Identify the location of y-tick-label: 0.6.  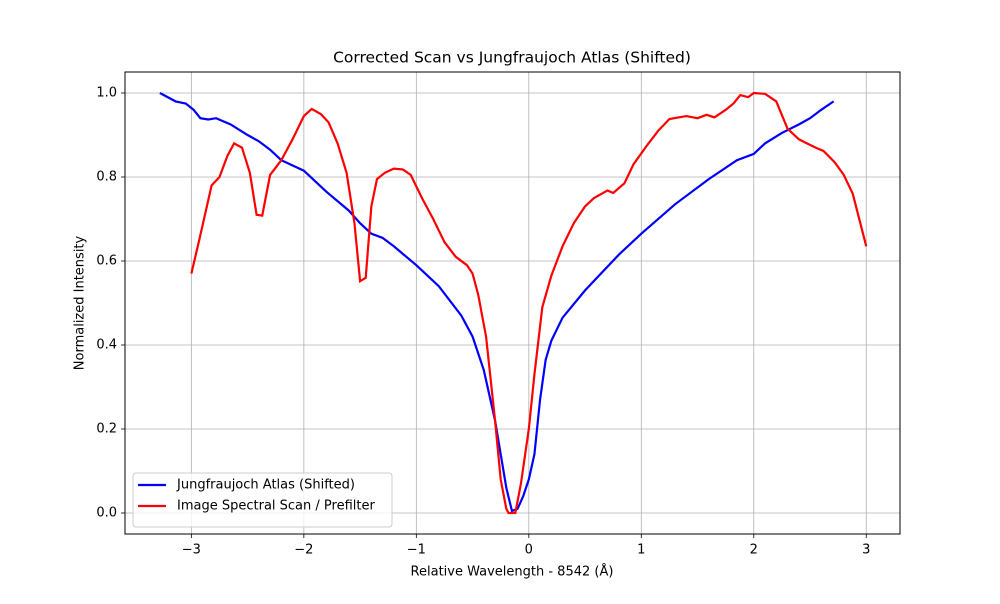
(106, 261).